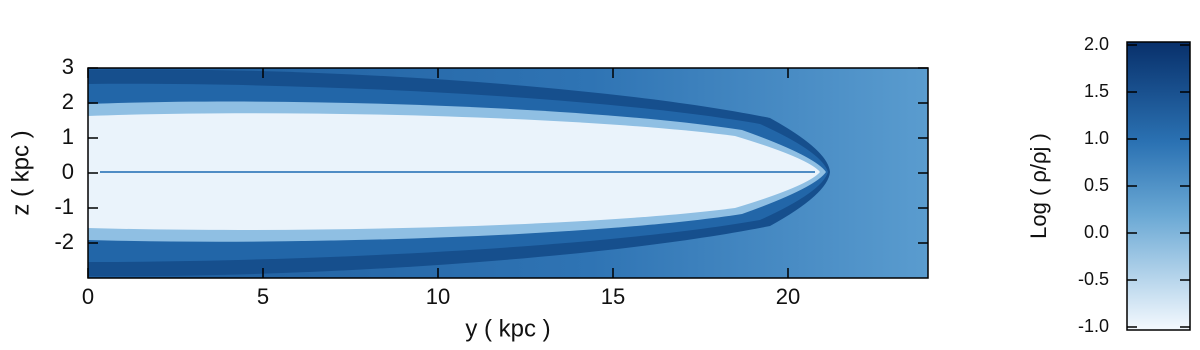  I want to click on colorbar-tick-label: 0.5, so click(1096, 185).